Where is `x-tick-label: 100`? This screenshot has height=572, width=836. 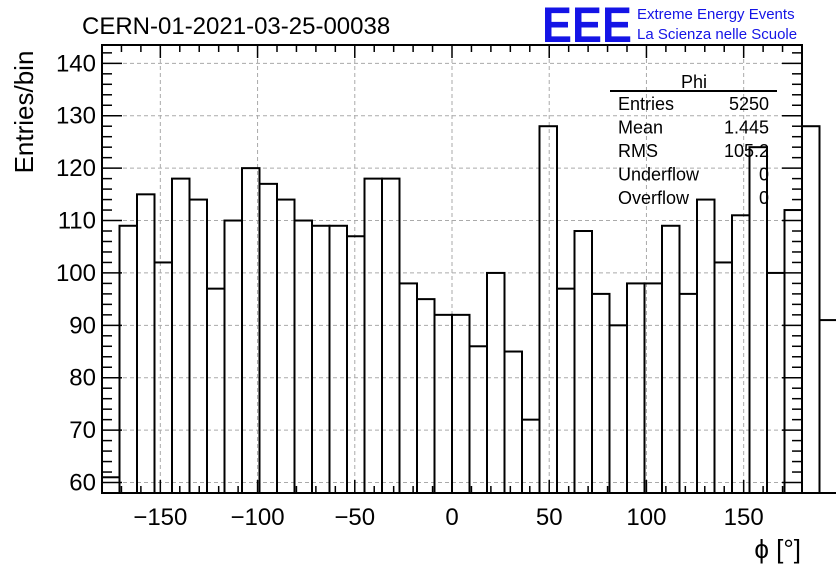
x-tick-label: 100 is located at coordinates (646, 517).